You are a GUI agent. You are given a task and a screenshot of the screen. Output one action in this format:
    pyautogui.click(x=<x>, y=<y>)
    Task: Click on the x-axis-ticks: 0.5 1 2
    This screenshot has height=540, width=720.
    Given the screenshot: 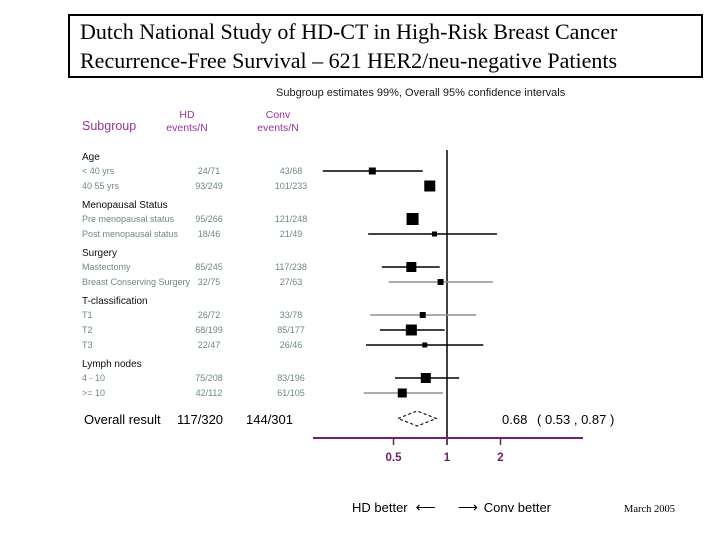 What is the action you would take?
    pyautogui.click(x=445, y=450)
    